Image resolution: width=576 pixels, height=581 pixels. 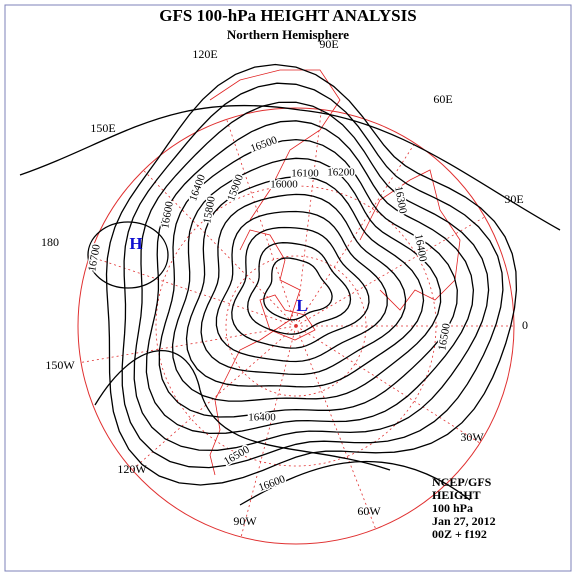 What do you see at coordinates (525, 325) in the screenshot?
I see `longitude-label: 0` at bounding box center [525, 325].